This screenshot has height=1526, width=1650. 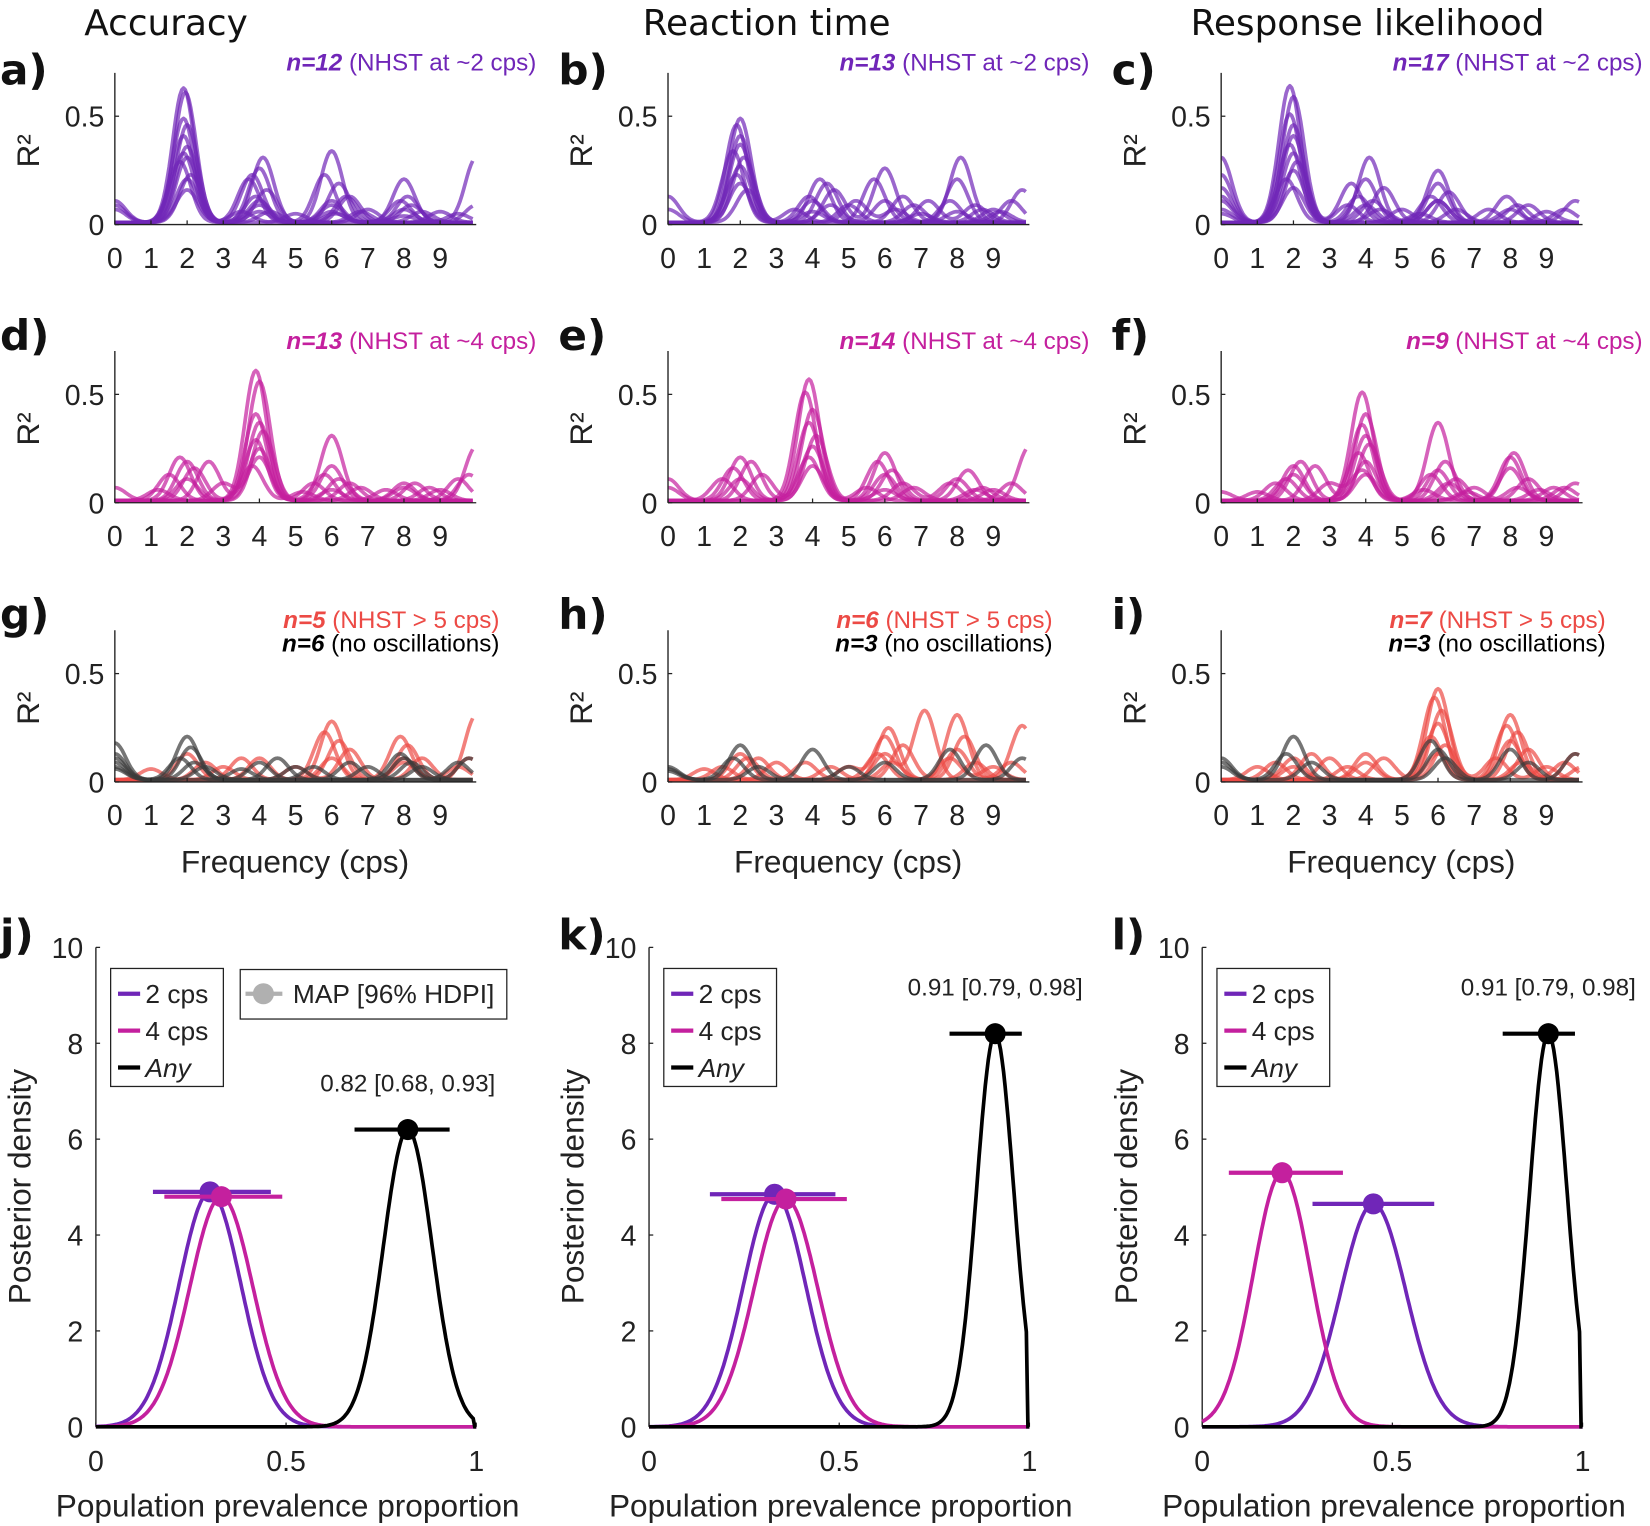 What do you see at coordinates (1548, 988) in the screenshot?
I see `map-hdpi-annotation: 0.91 [0.79, 0.98]` at bounding box center [1548, 988].